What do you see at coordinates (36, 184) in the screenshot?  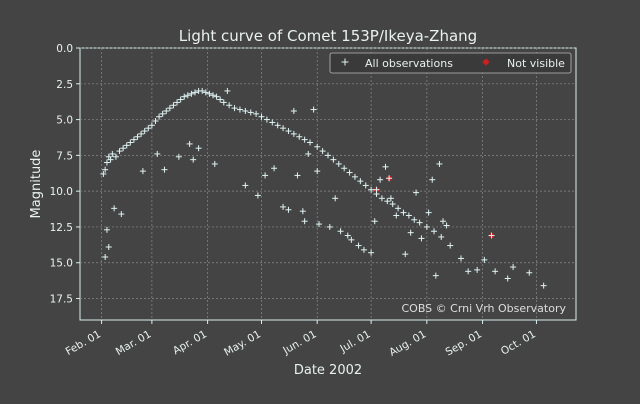 I see `y-axis-label: Magnitude` at bounding box center [36, 184].